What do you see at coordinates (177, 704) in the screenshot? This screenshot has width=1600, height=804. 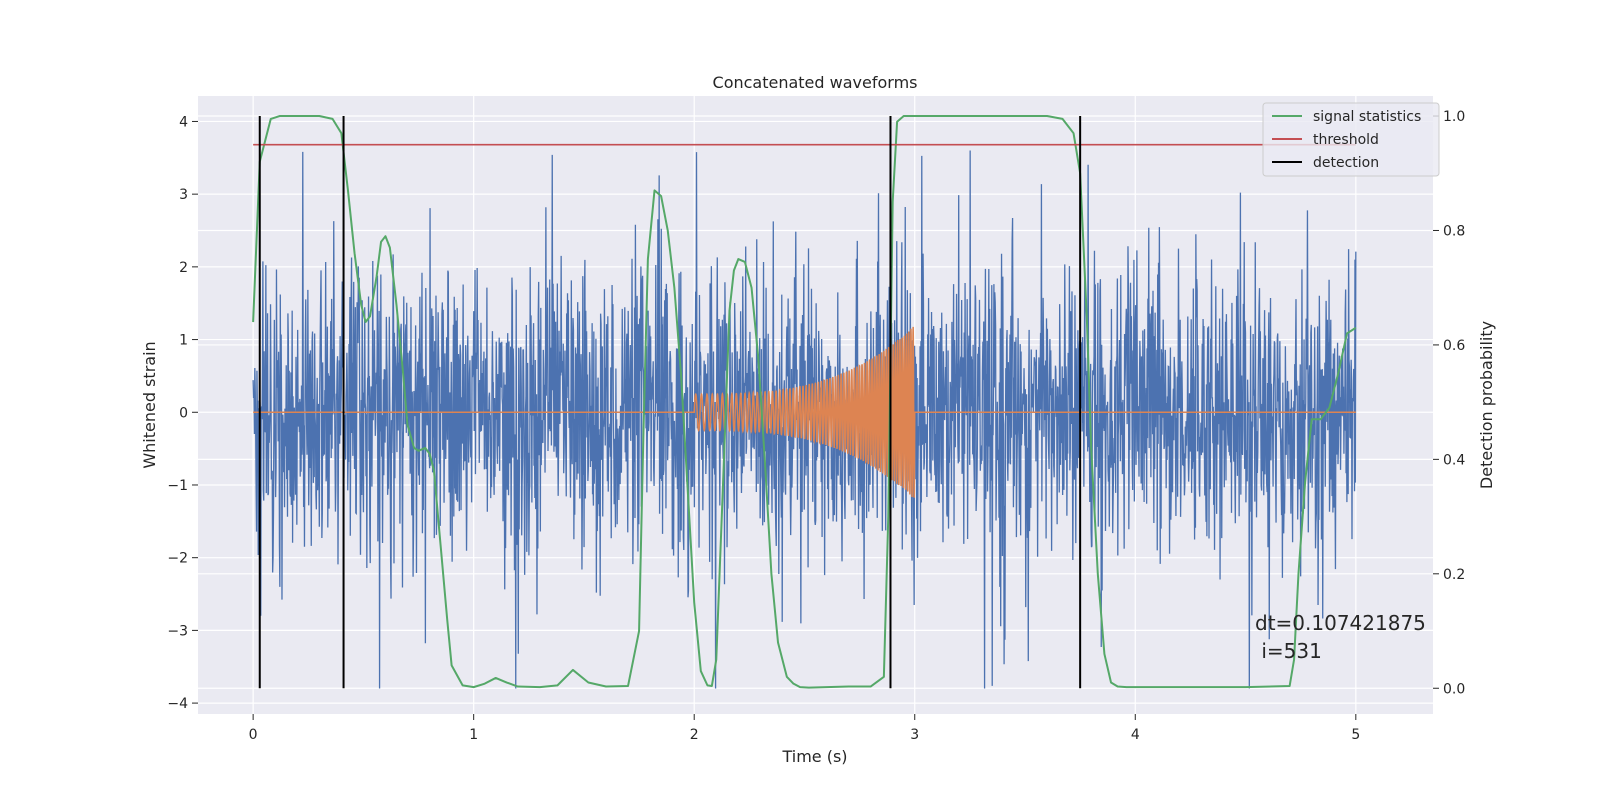 I see `y-left-tick-label: −4` at bounding box center [177, 704].